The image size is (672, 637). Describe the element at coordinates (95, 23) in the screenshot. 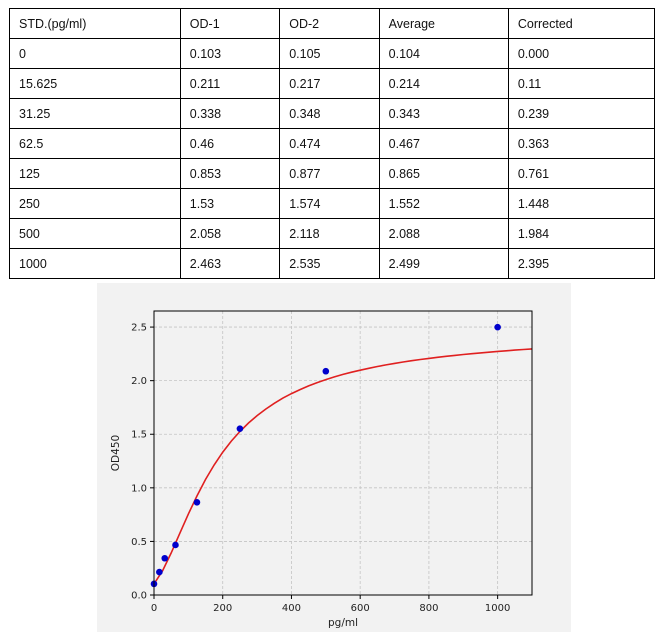

I see `header-cell-std: STD.(pg/ml)` at that location.